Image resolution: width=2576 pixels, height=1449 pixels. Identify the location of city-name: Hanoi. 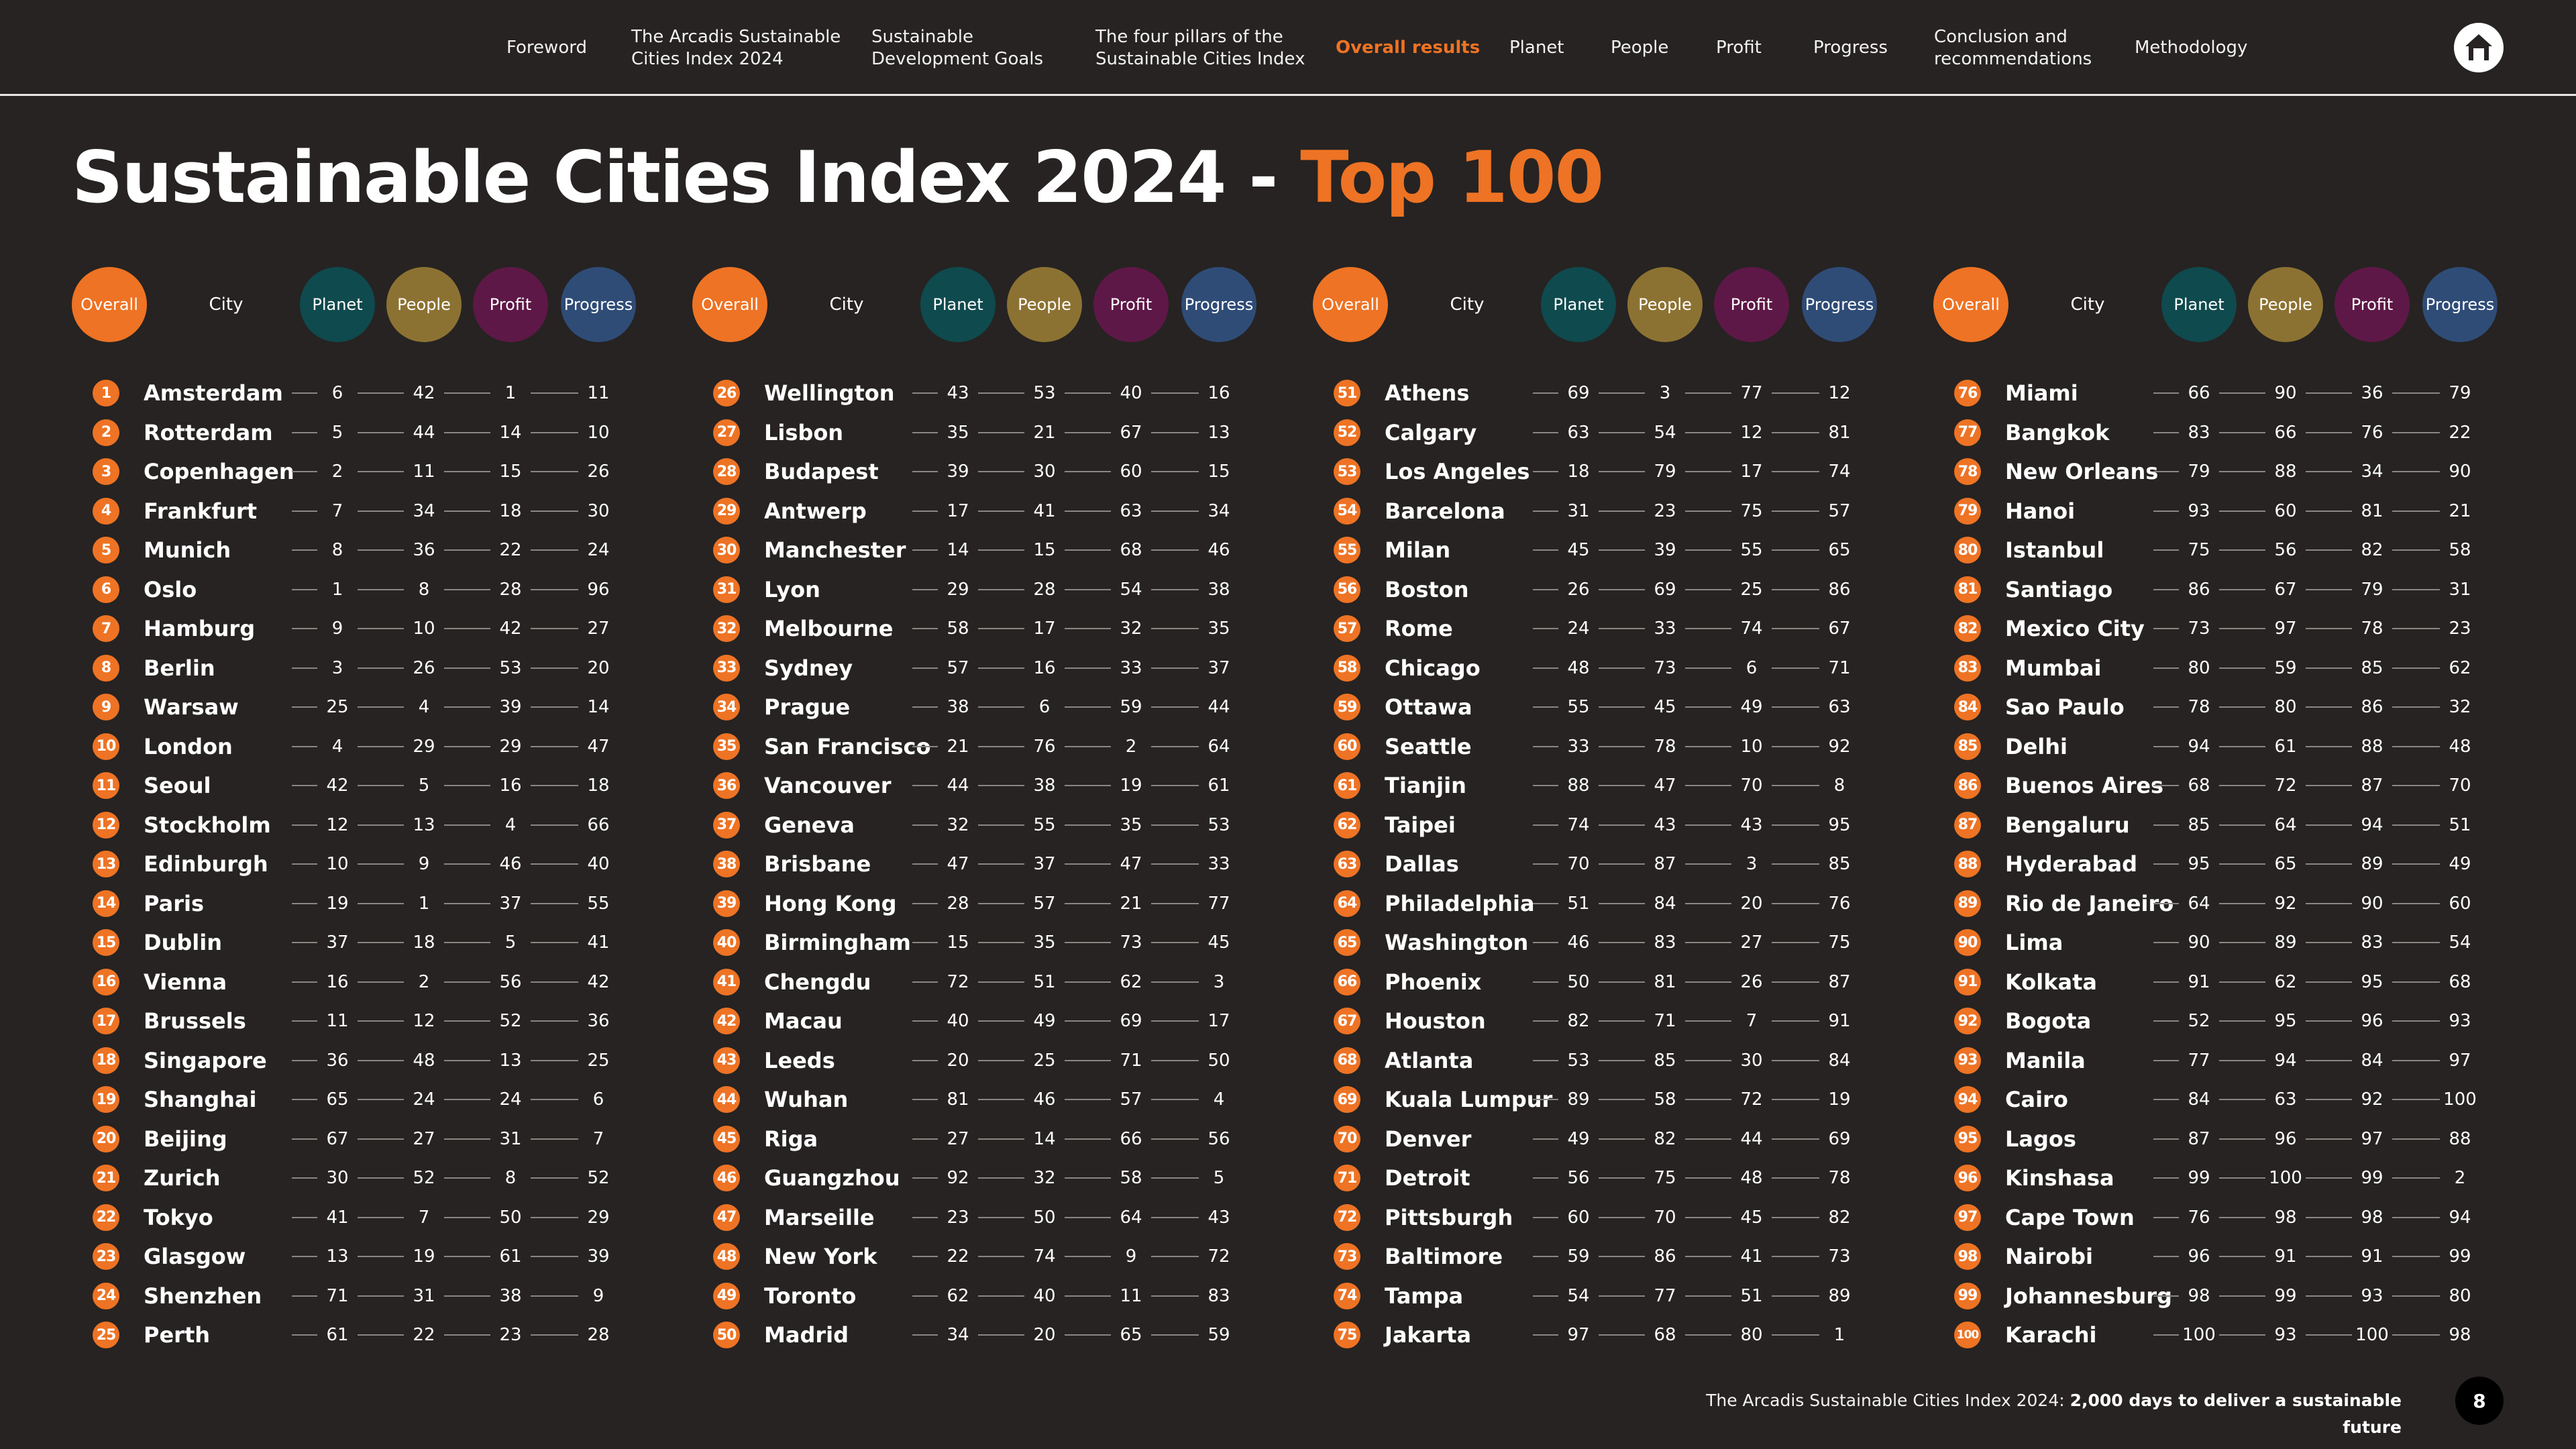
(2040, 511).